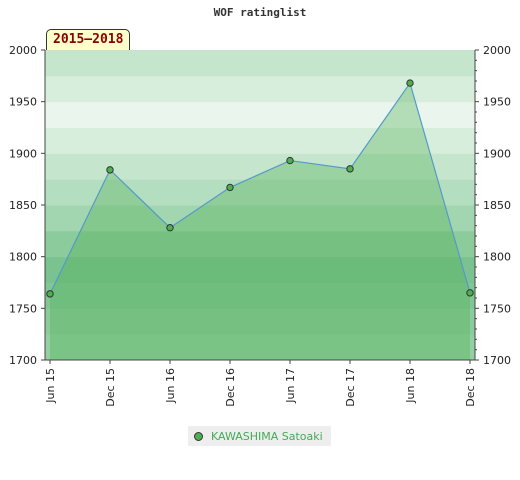 The height and width of the screenshot is (480, 520). Describe the element at coordinates (170, 386) in the screenshot. I see `x-tick-label: Jun 16` at that location.